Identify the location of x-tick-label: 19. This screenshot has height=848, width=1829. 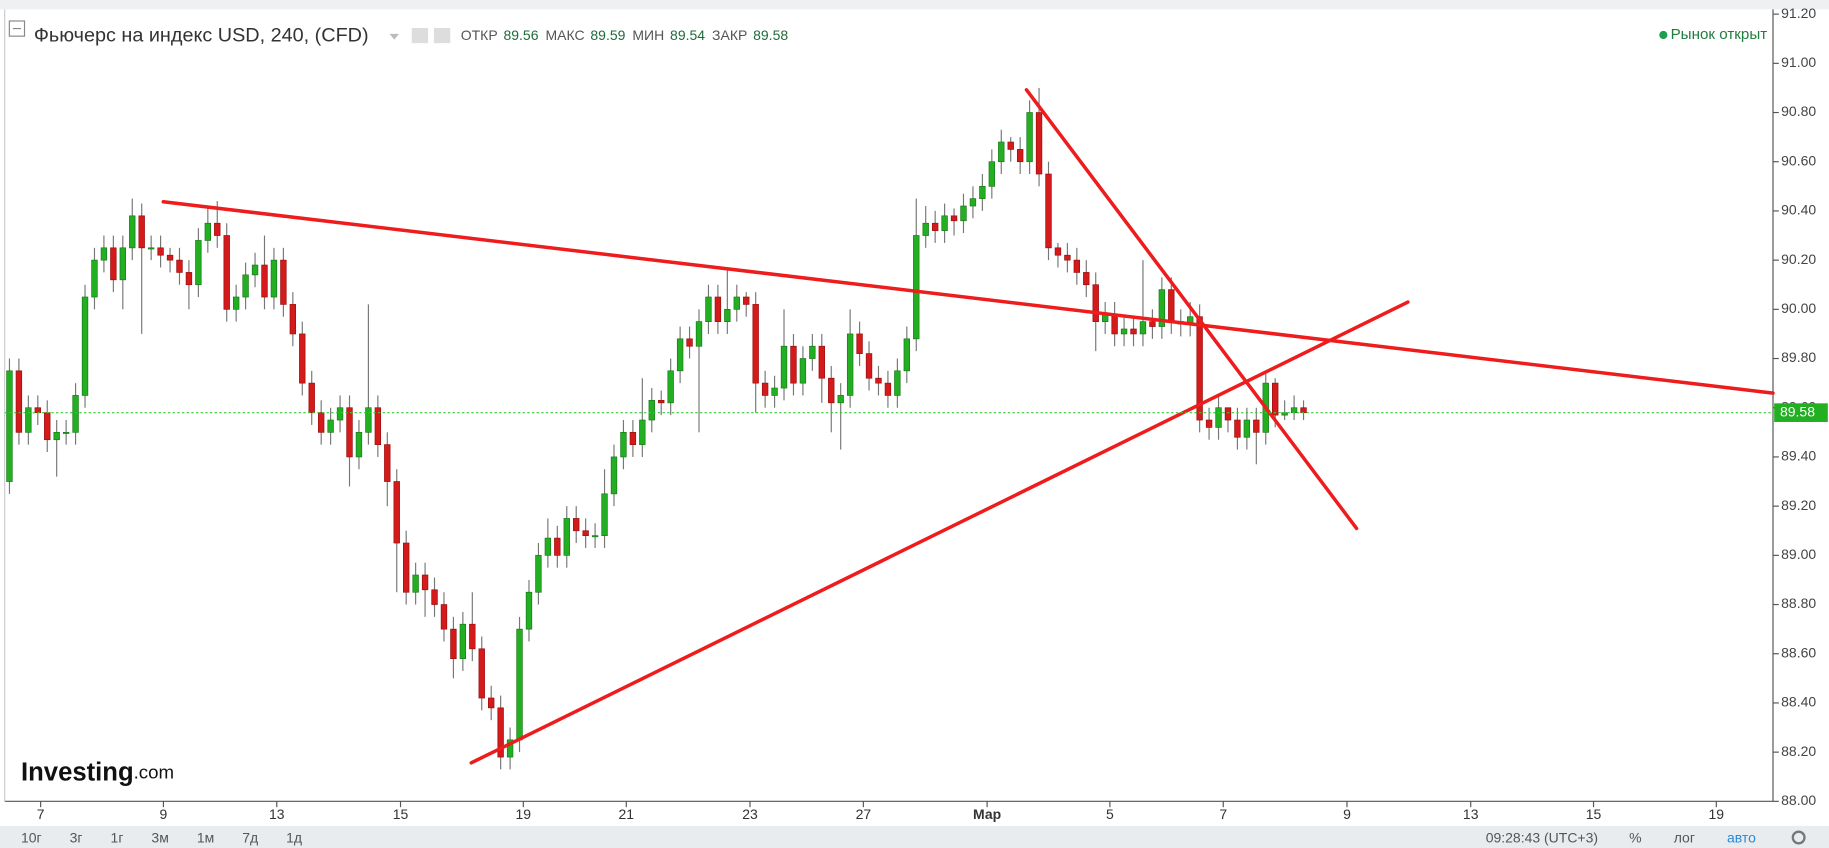
(1717, 814).